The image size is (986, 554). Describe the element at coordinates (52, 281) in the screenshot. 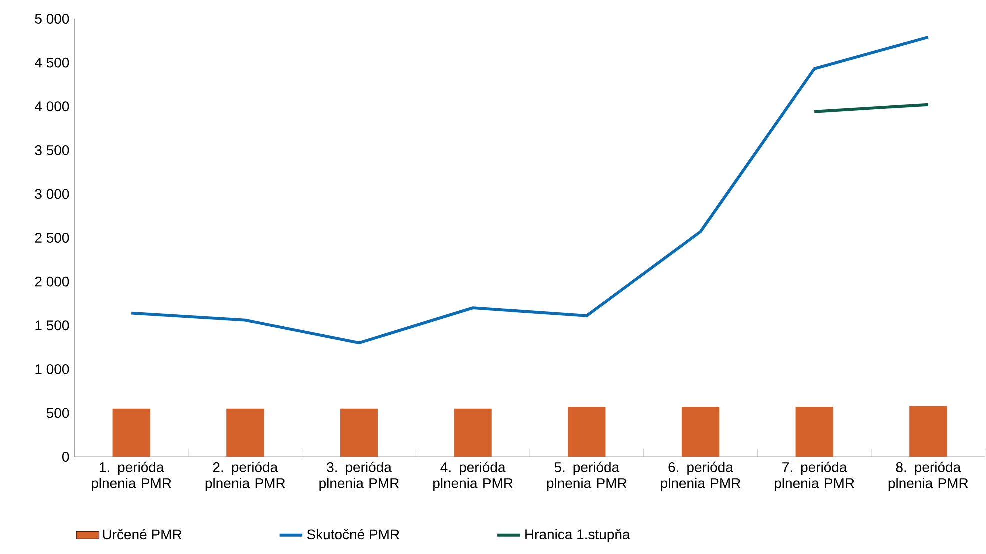

I see `y-tick-label: 2 000` at that location.